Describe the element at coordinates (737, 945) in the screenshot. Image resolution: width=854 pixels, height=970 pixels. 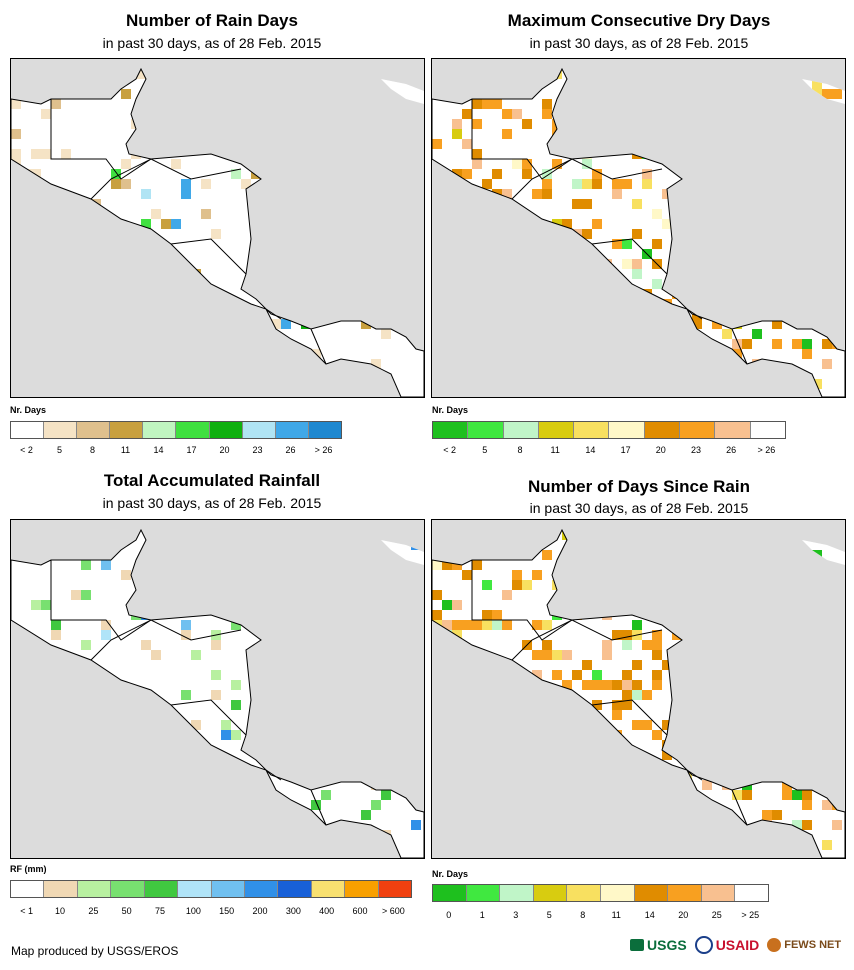
I see `partner-logos: USGS USAID FEWS NET` at that location.